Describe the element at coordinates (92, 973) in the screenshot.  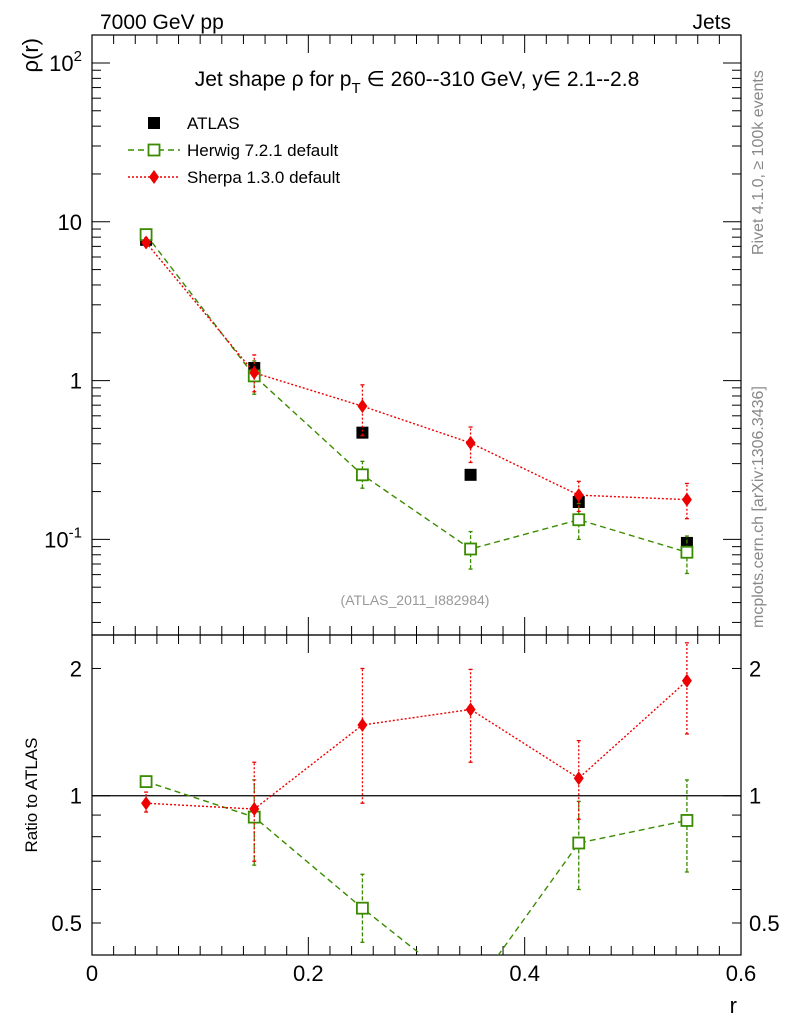
I see `x-tick-label: 0` at that location.